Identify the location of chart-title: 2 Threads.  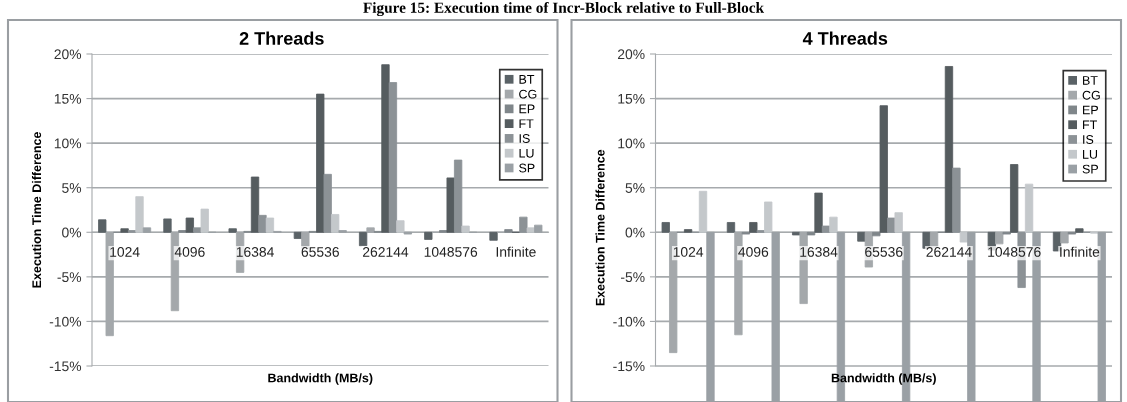
(281, 38).